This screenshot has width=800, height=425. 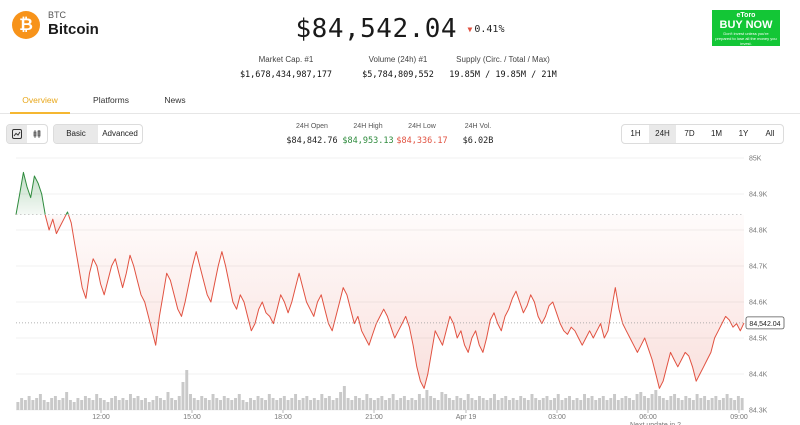 I want to click on ohlc-label: 24H Low, so click(x=422, y=126).